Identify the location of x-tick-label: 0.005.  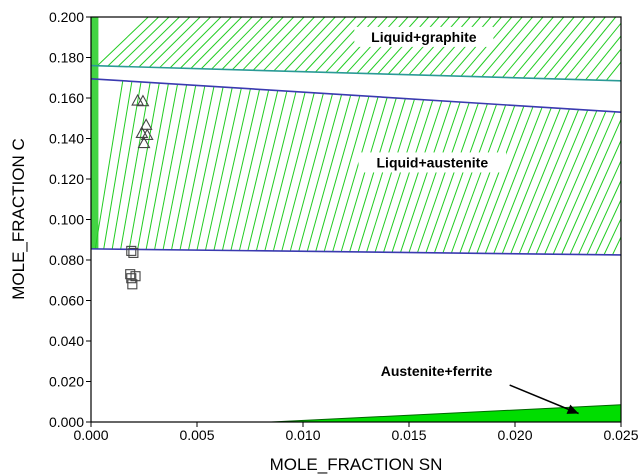
(196, 435).